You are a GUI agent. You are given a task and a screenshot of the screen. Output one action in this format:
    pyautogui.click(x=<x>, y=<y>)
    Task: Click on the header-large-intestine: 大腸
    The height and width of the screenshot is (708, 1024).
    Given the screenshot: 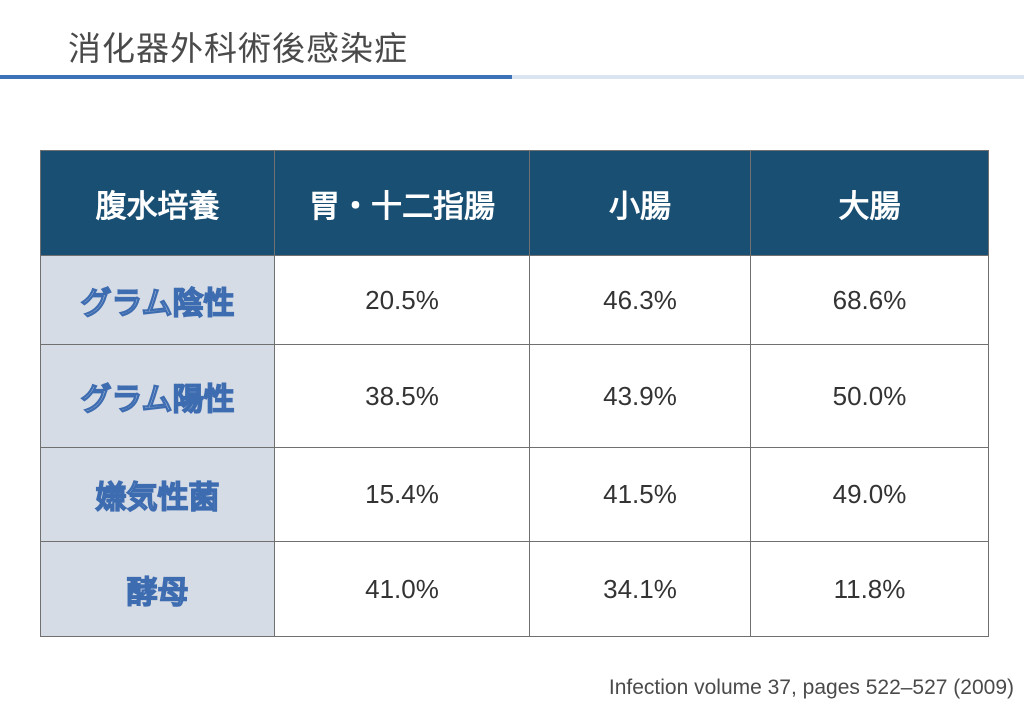 What is the action you would take?
    pyautogui.click(x=869, y=203)
    